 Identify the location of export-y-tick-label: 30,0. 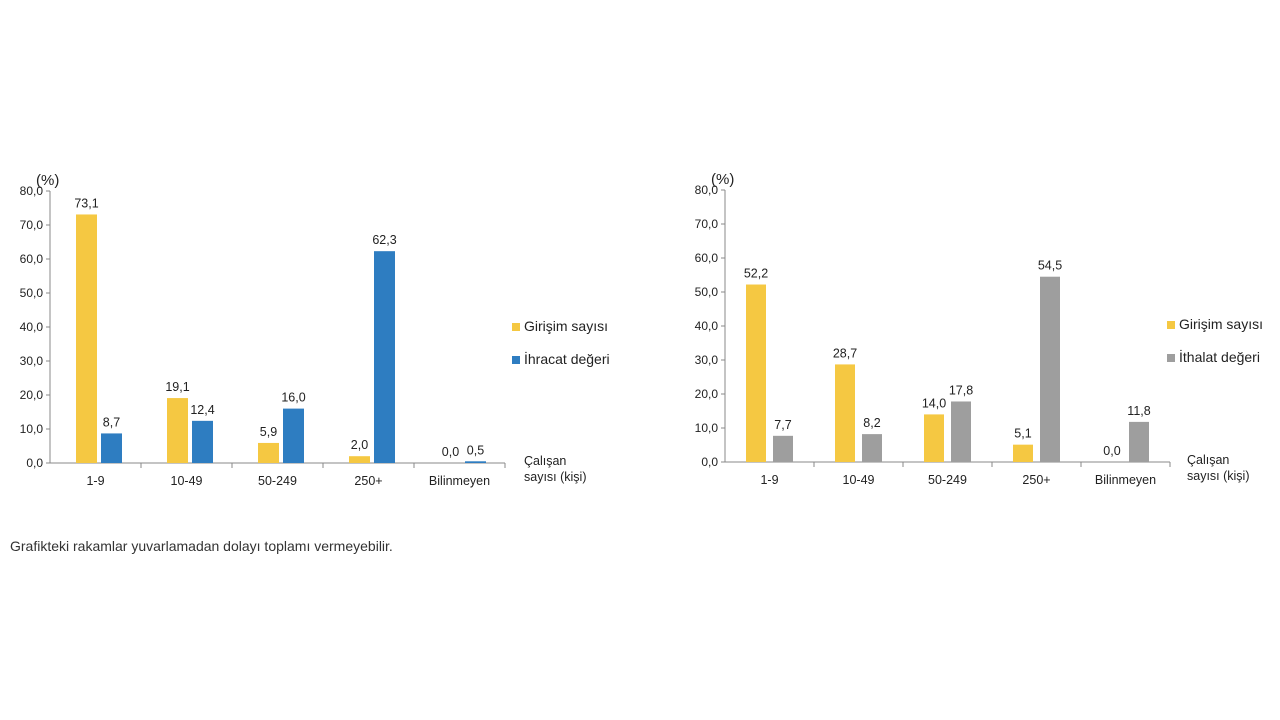
(32, 361).